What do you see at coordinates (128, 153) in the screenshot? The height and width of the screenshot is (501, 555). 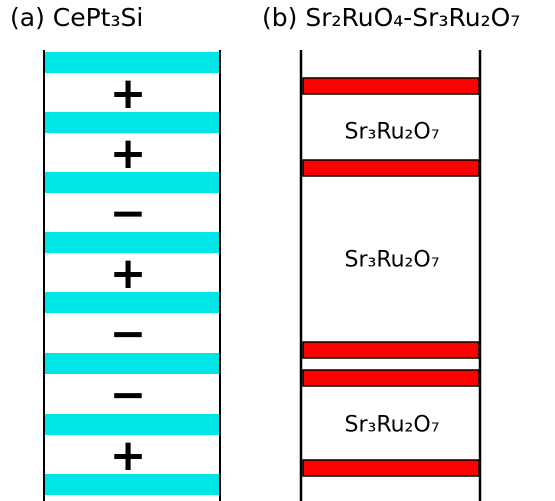 I see `sign-2: +` at bounding box center [128, 153].